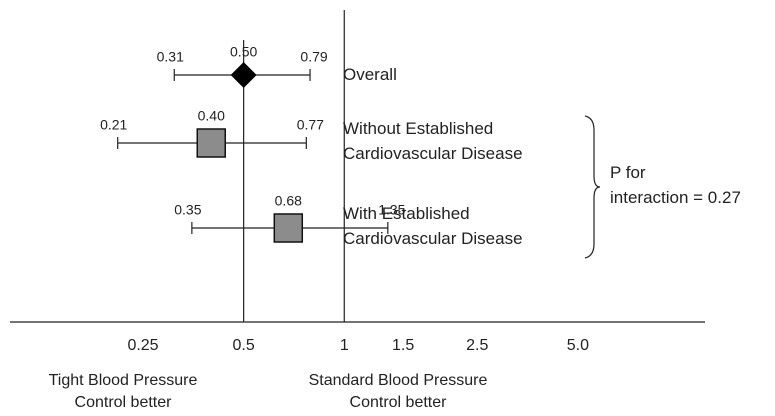  Describe the element at coordinates (243, 75) in the screenshot. I see `estimate-diamond` at that location.